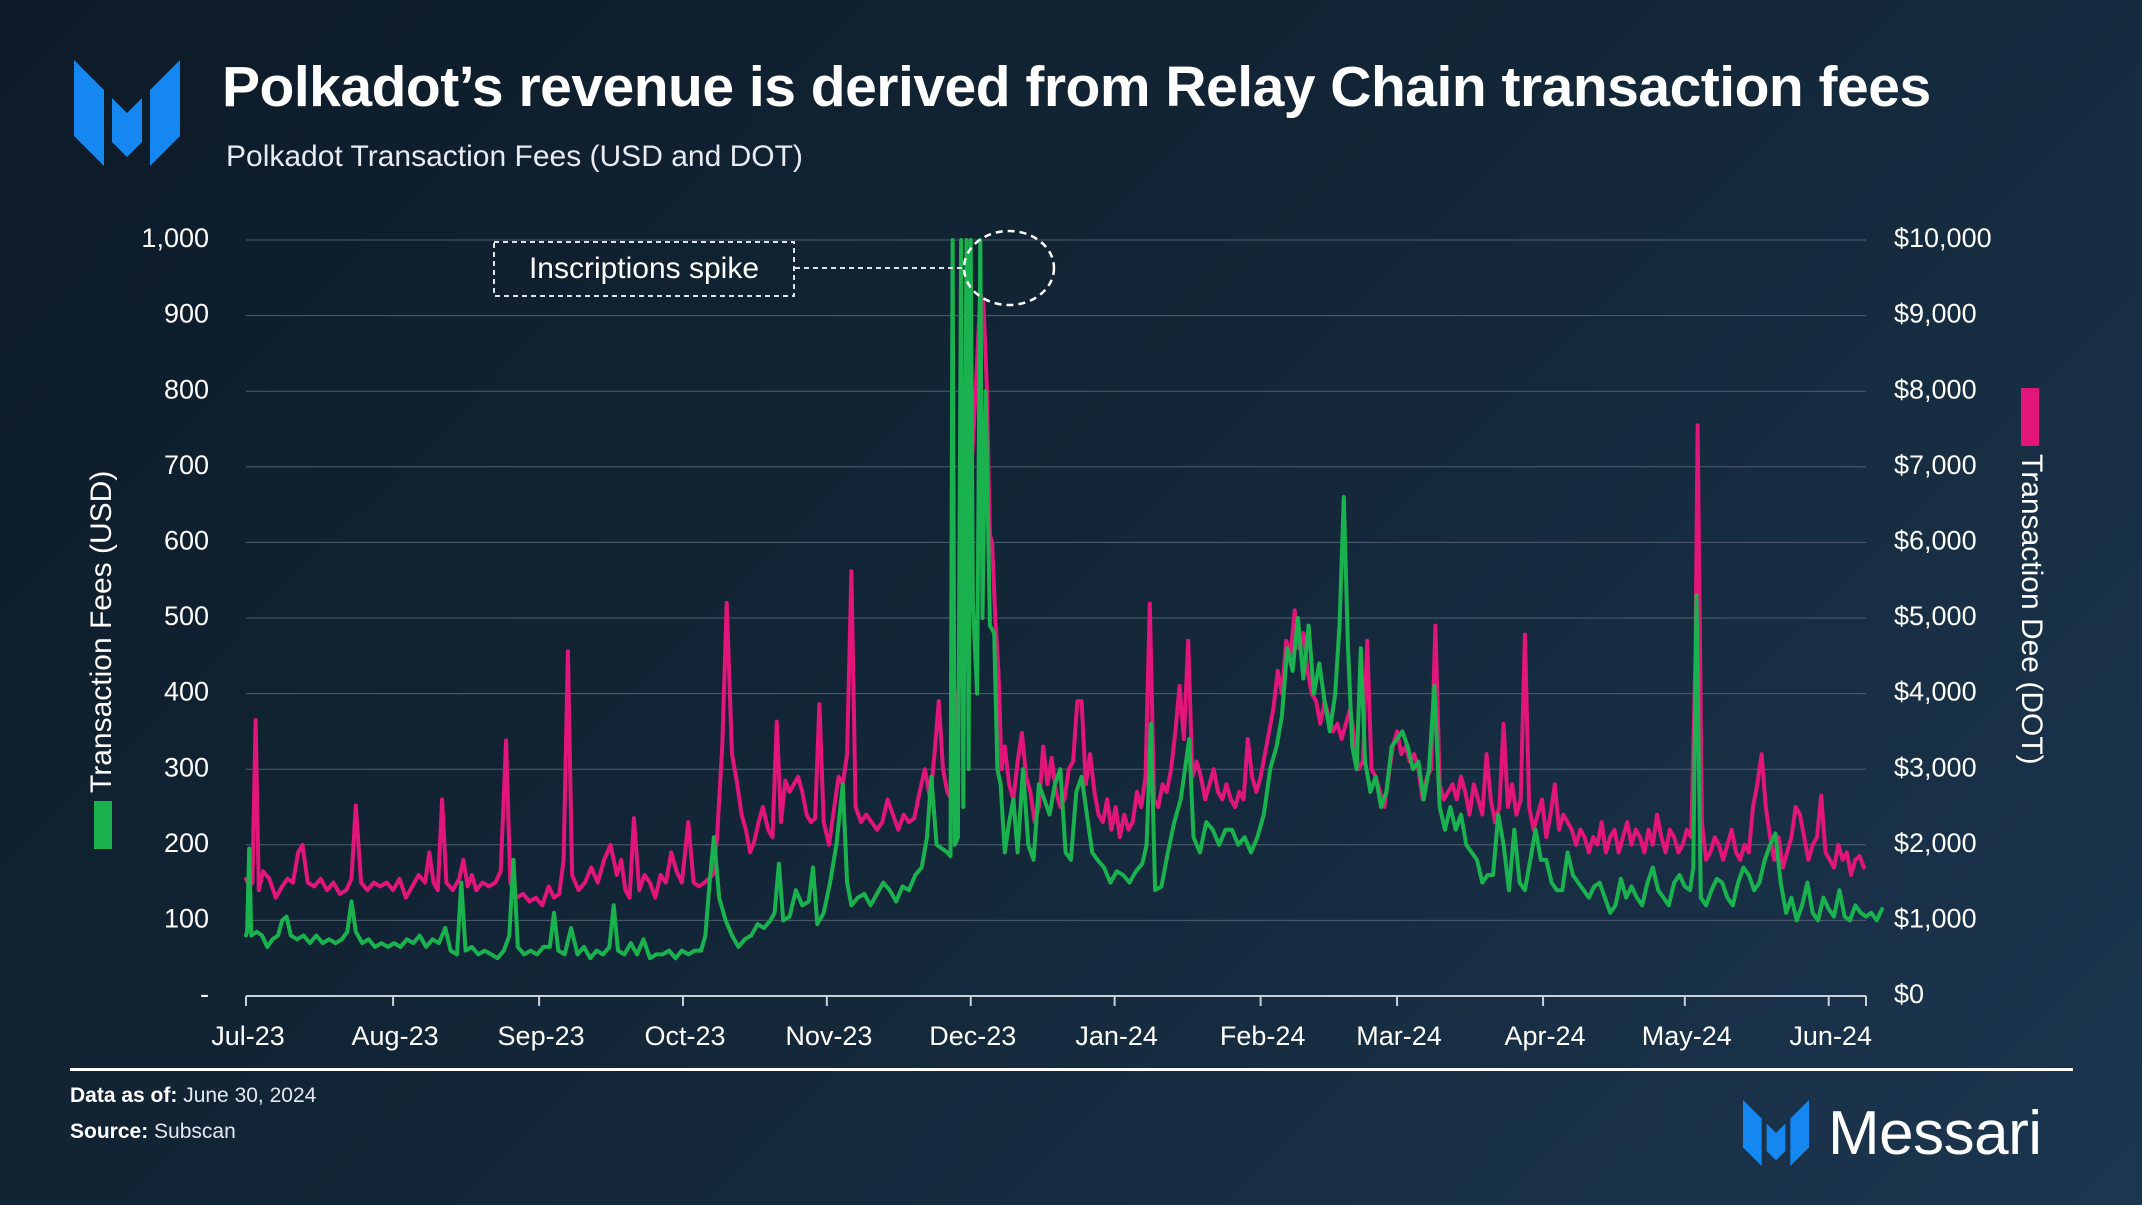 This screenshot has width=2142, height=1205. I want to click on annotation-highlight-circle, so click(1009, 268).